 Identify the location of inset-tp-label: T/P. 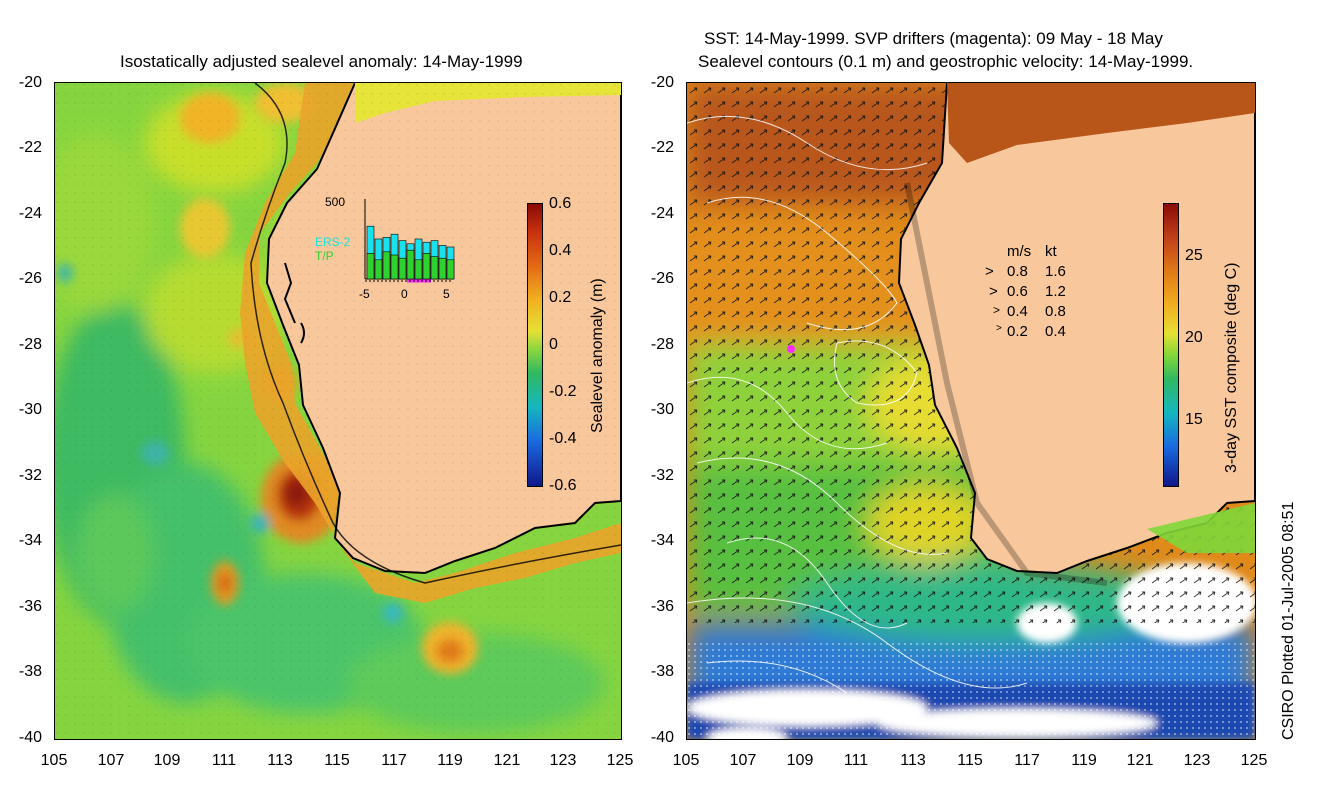
(324, 256).